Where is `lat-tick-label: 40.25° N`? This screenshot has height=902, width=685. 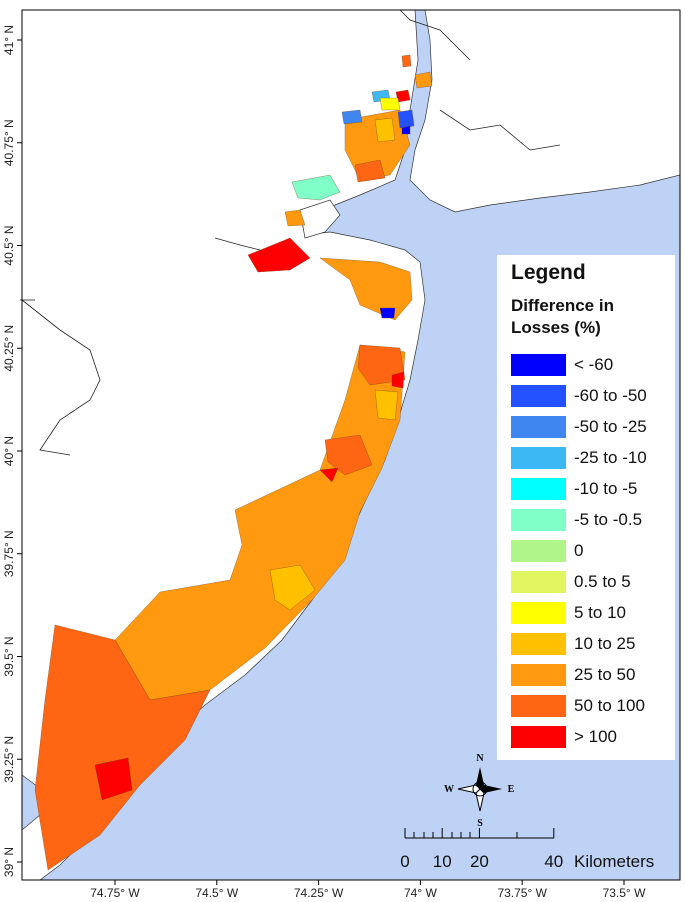 lat-tick-label: 40.25° N is located at coordinates (9, 348).